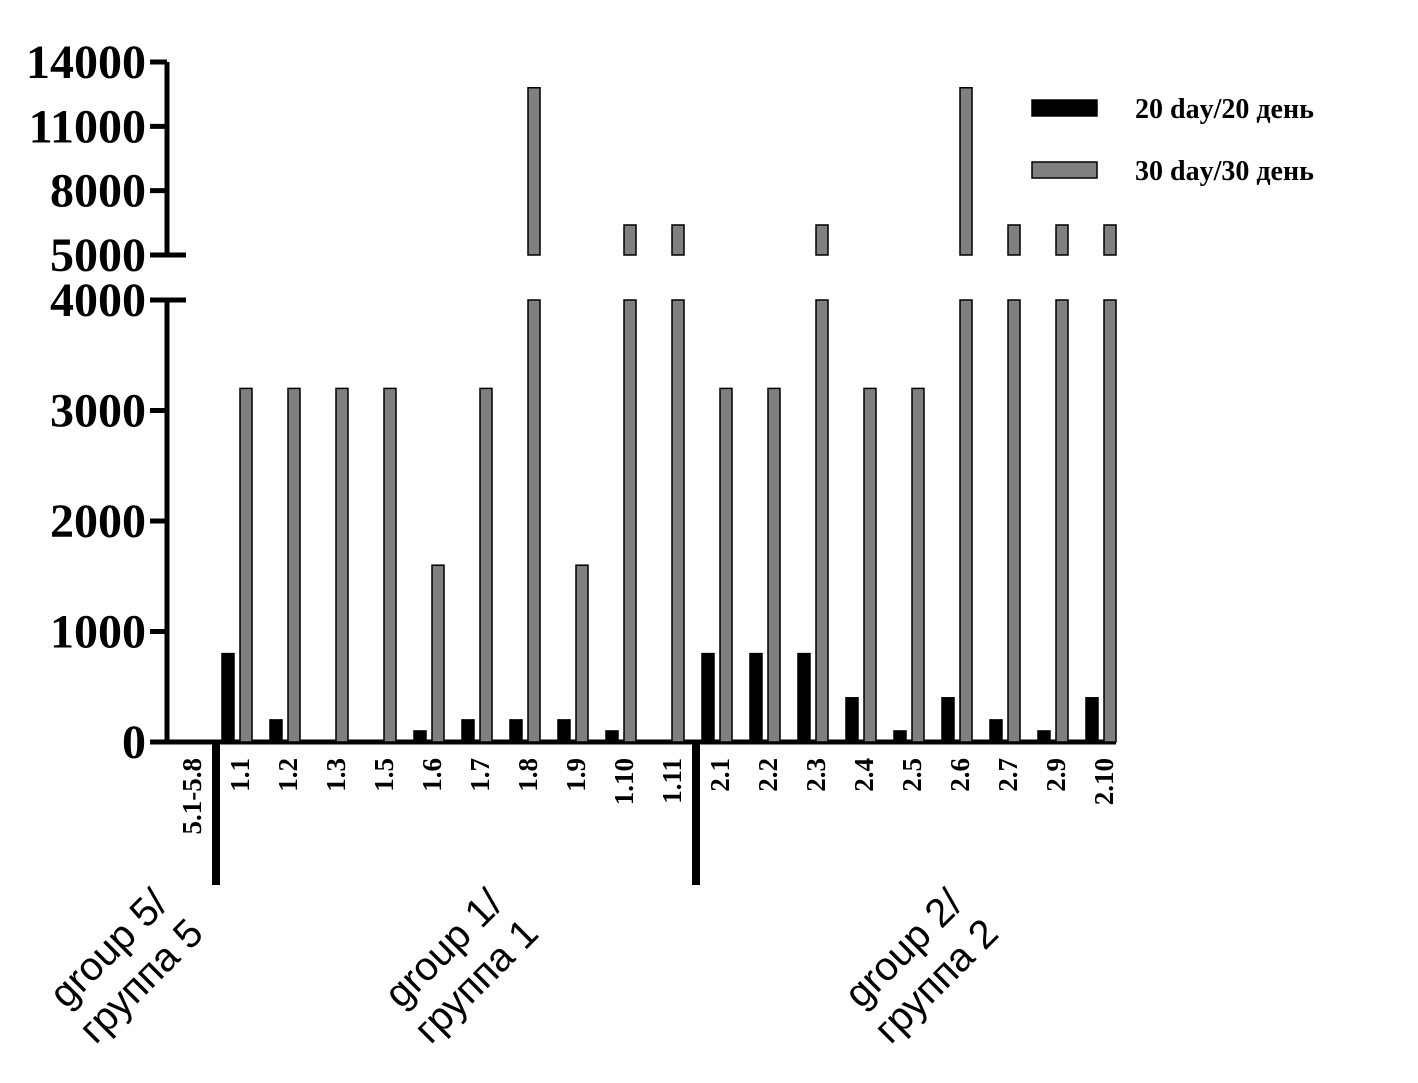 This screenshot has height=1083, width=1418. Describe the element at coordinates (864, 775) in the screenshot. I see `x-tick-label: 2.4` at that location.